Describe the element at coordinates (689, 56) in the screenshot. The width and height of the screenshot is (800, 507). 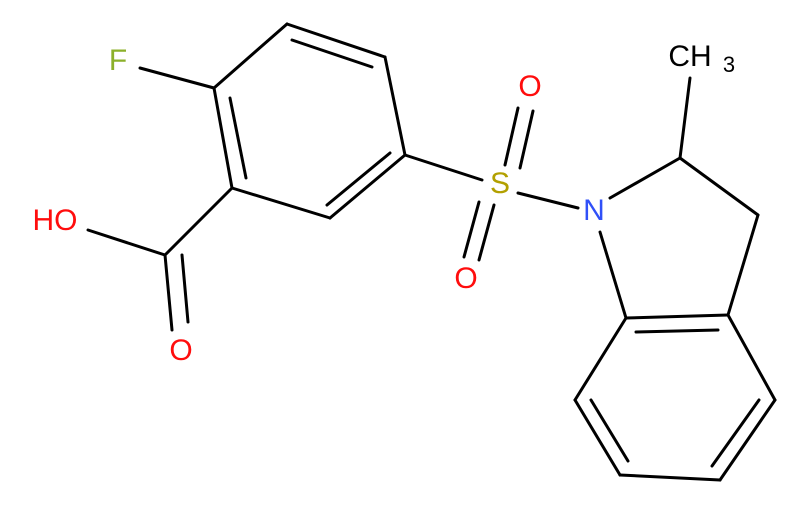
I see `atom-label: CH` at that location.